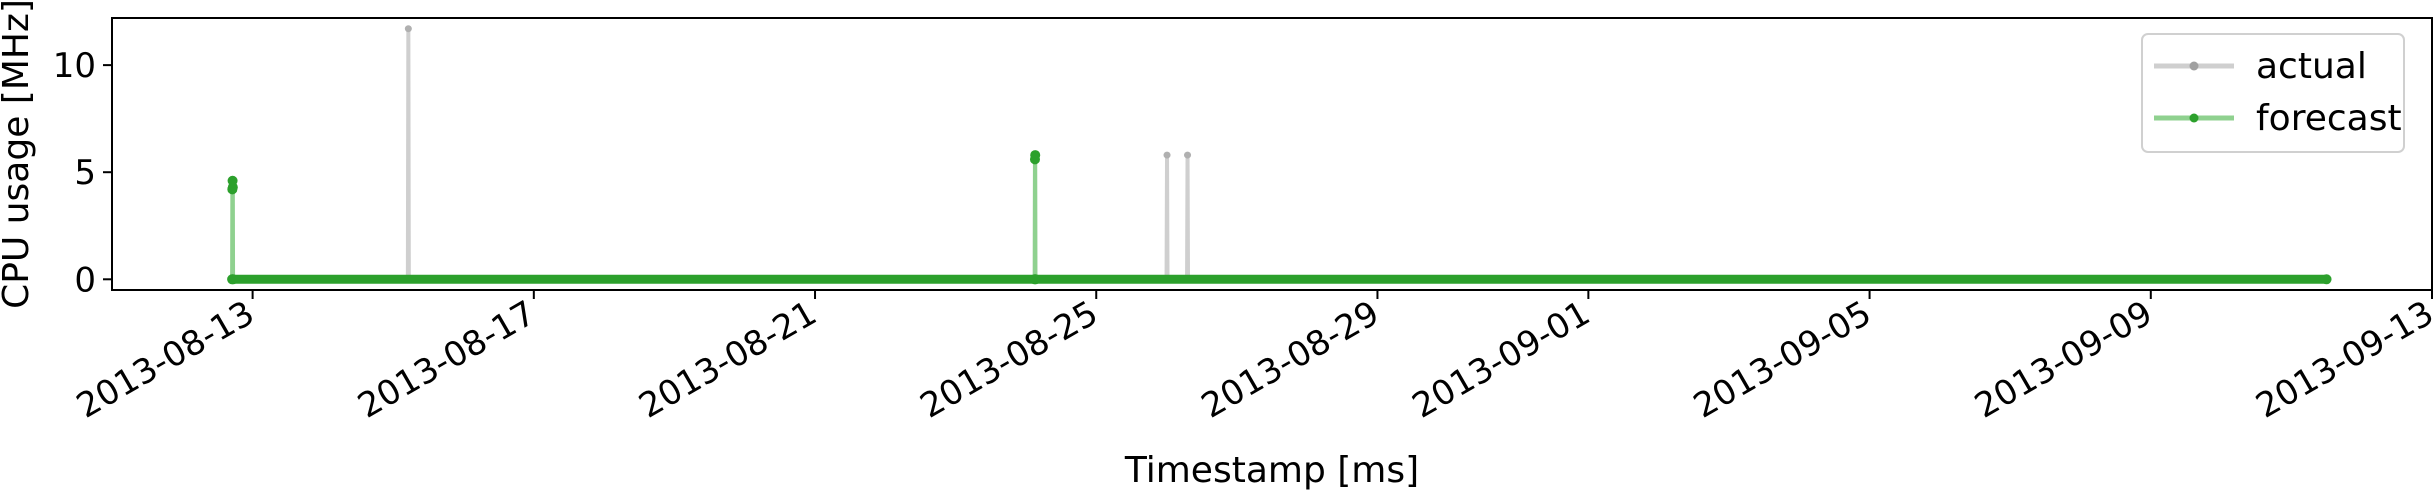  What do you see at coordinates (2311, 66) in the screenshot?
I see `legend-label-actual: actual` at bounding box center [2311, 66].